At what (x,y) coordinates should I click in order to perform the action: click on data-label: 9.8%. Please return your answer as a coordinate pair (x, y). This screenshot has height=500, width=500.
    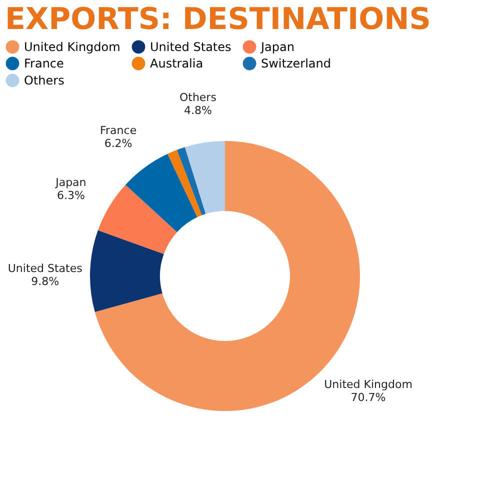
    Looking at the image, I should click on (45, 281).